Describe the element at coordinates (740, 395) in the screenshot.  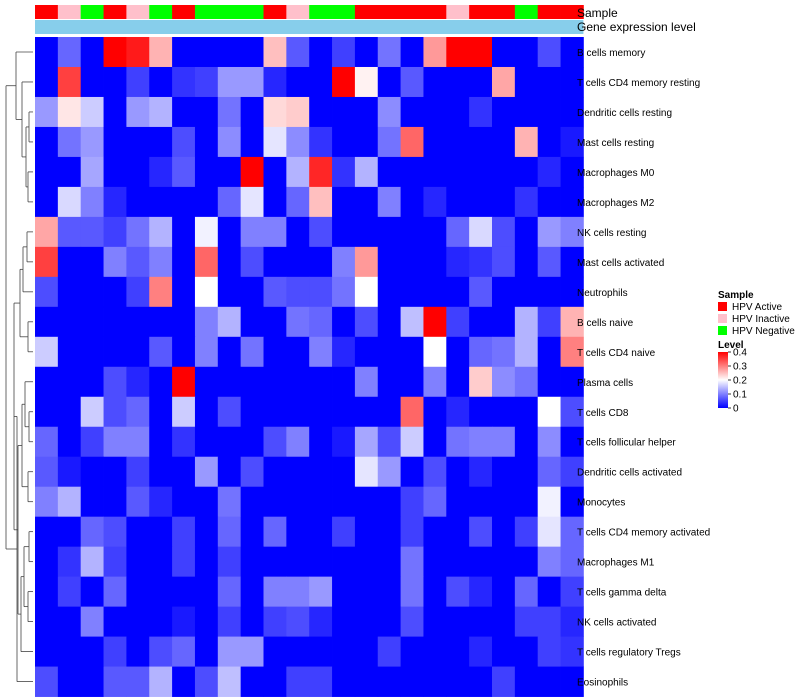
I see `legend-level-tick-label: 0.1` at that location.